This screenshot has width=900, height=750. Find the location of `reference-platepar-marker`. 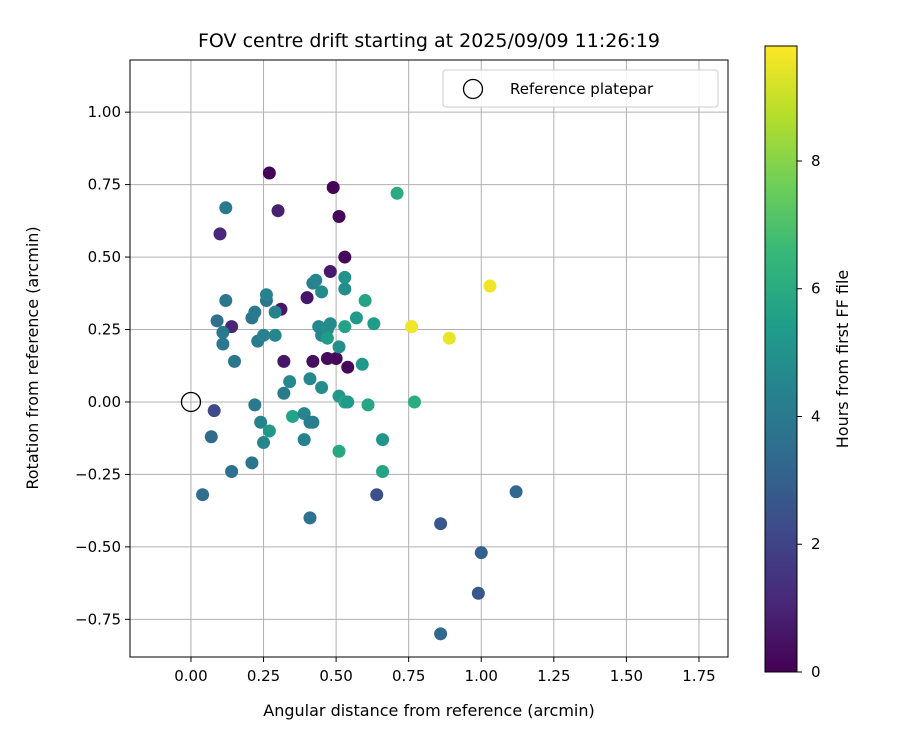

reference-platepar-marker is located at coordinates (191, 402).